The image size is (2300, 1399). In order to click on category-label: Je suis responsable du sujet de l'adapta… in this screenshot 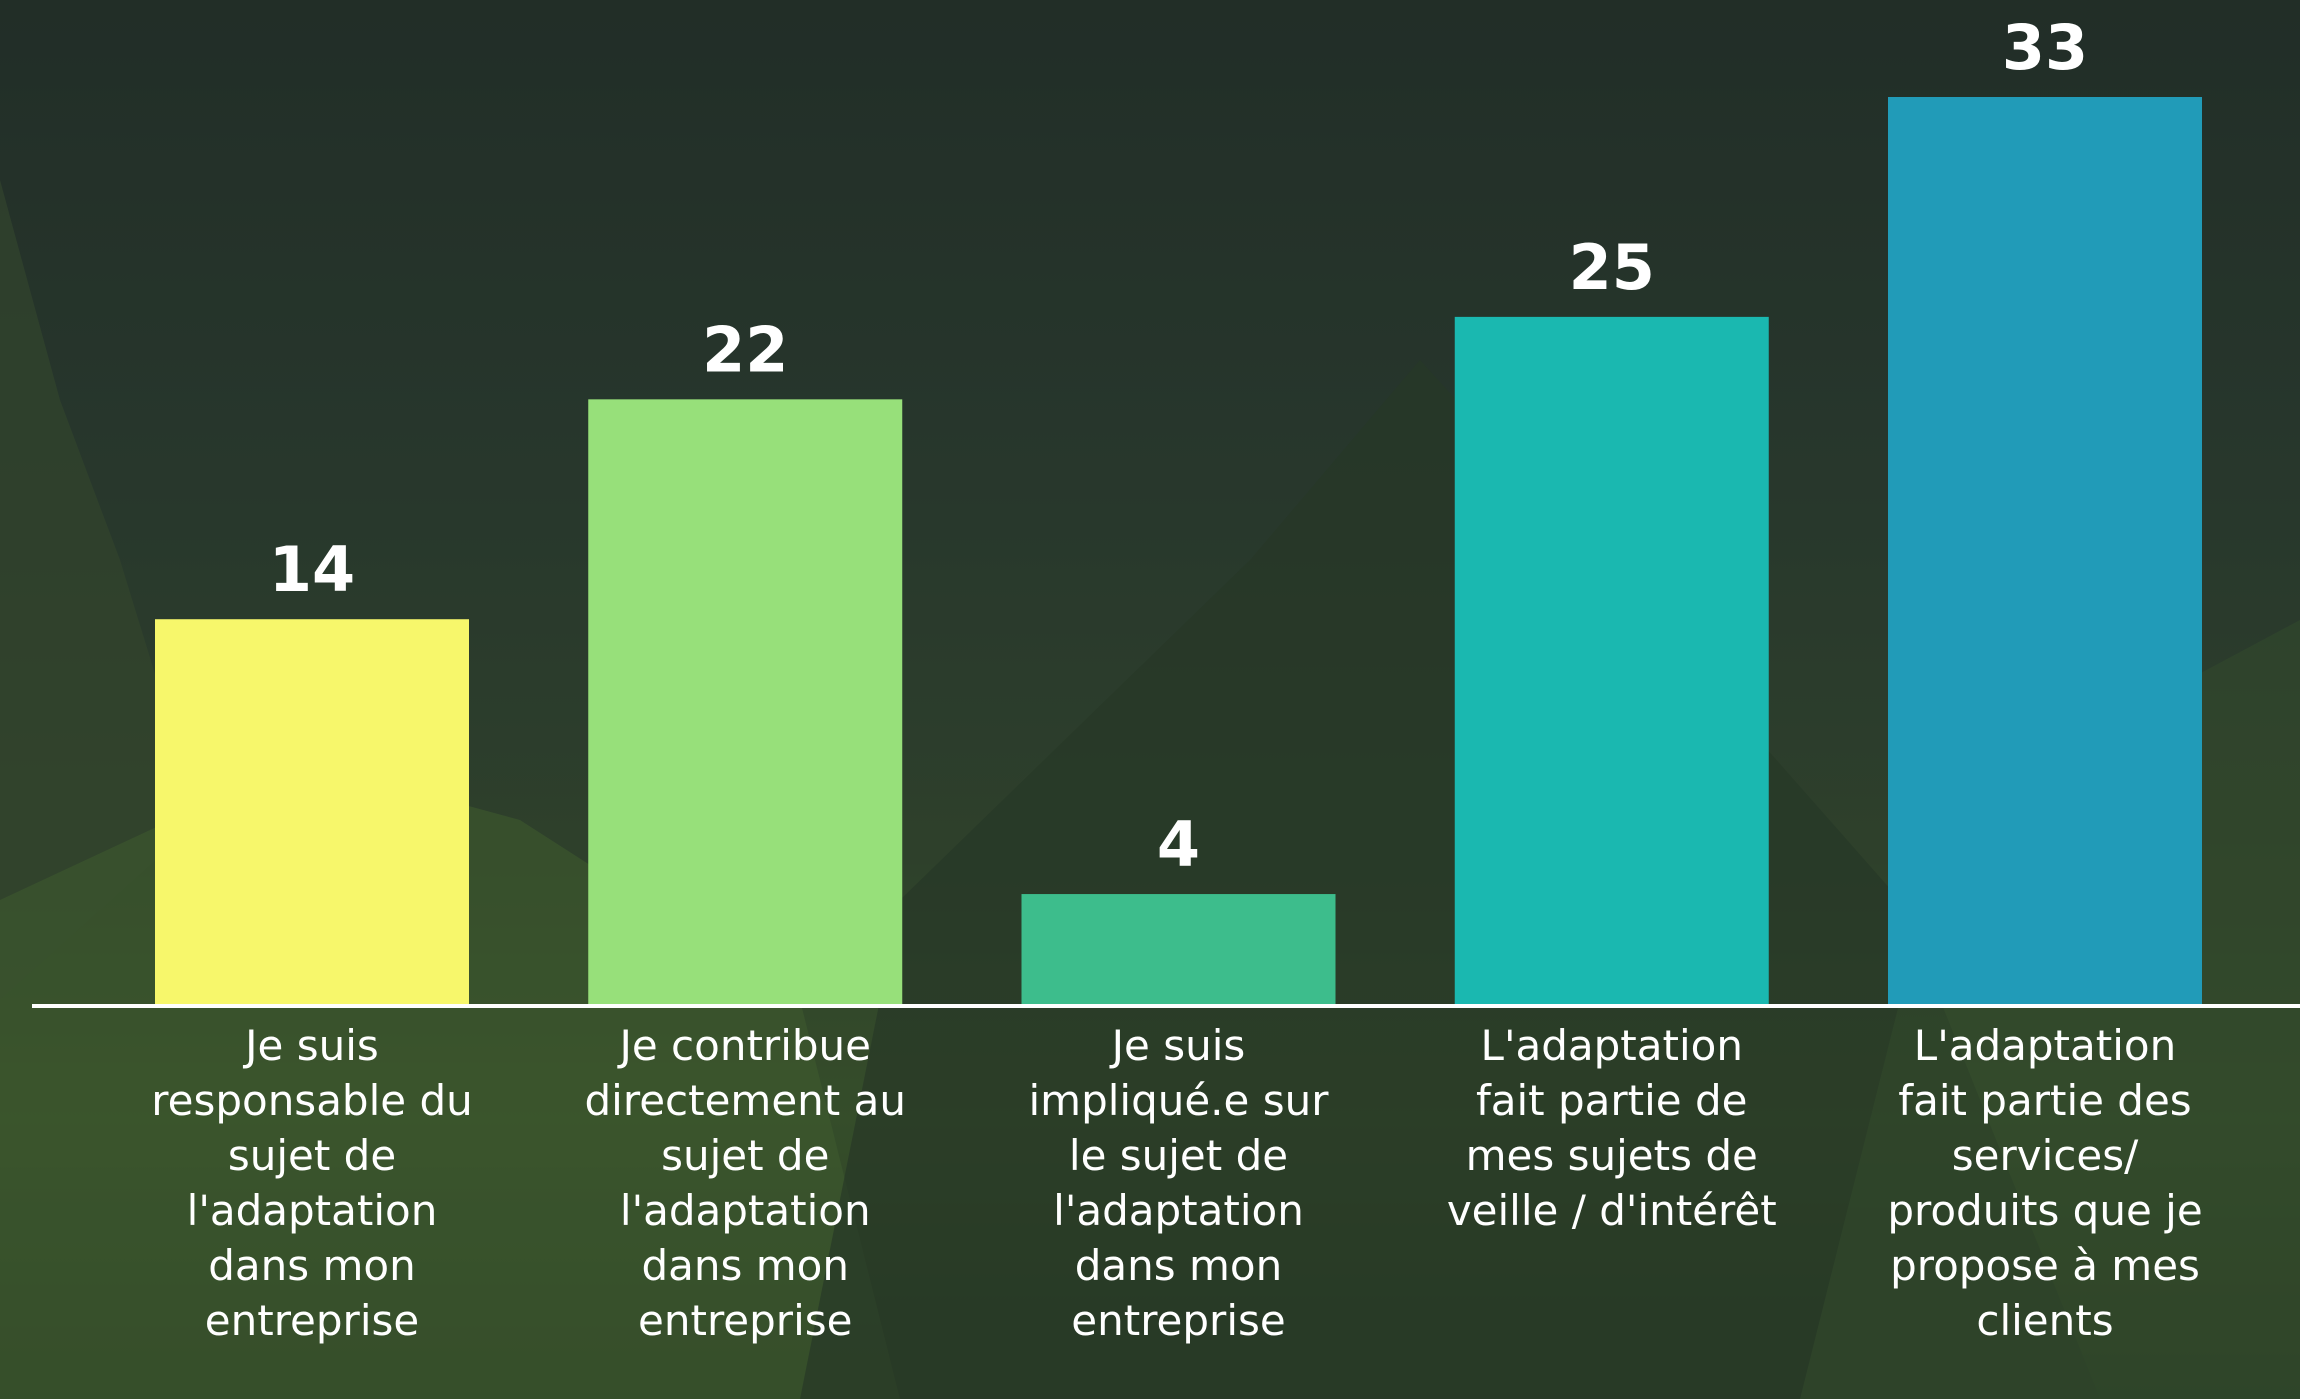, I will do `click(312, 1183)`.